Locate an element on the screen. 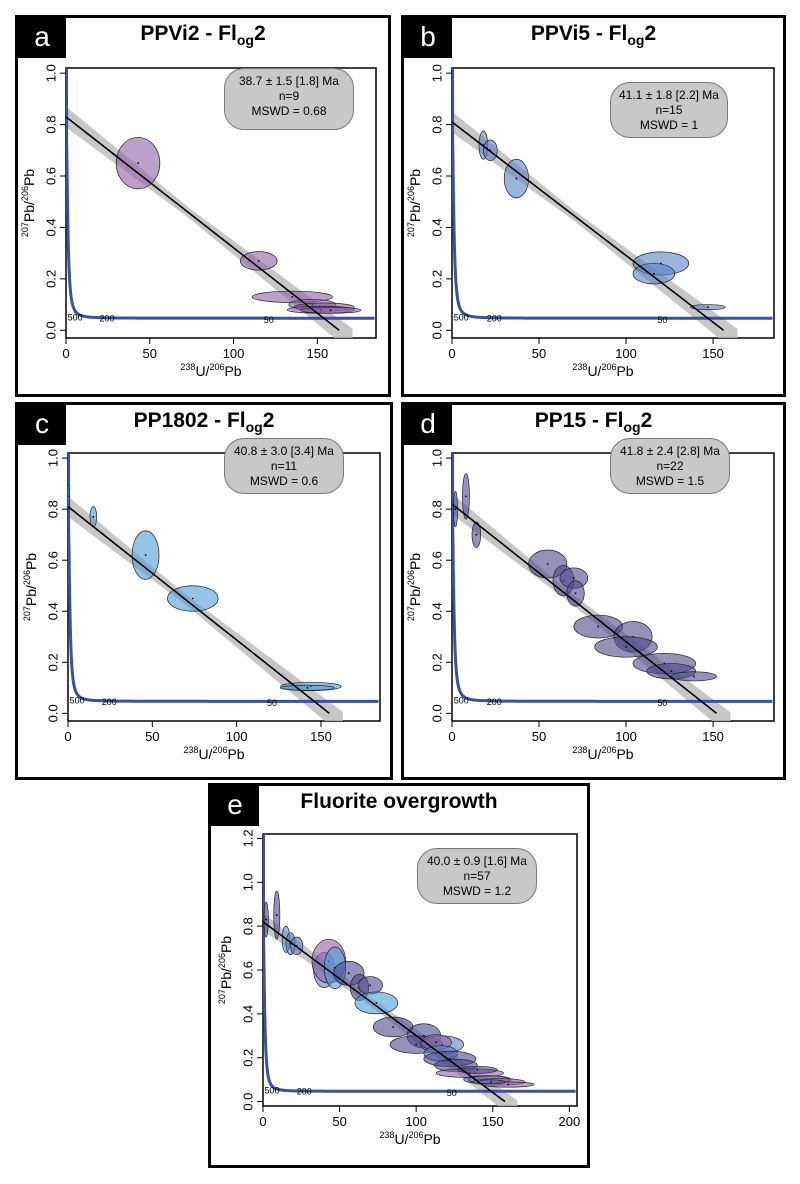 This screenshot has height=1184, width=800. stats-mswd: MSWD = 1.5 is located at coordinates (670, 481).